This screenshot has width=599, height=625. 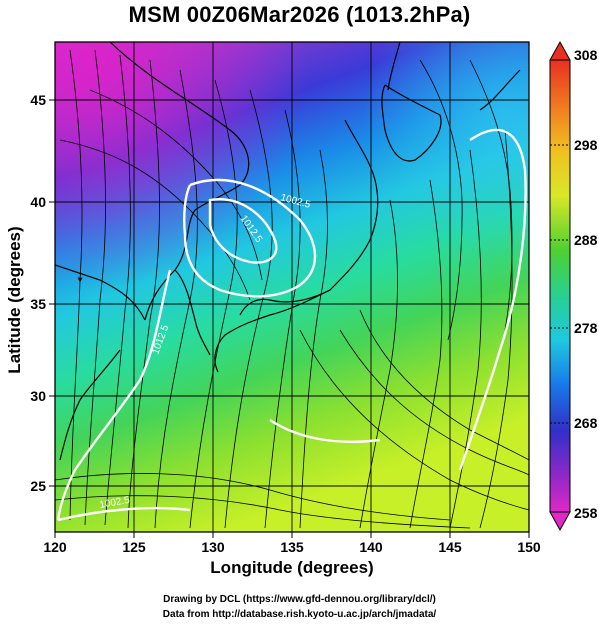 I want to click on y-tick-label: 35, so click(x=38, y=304).